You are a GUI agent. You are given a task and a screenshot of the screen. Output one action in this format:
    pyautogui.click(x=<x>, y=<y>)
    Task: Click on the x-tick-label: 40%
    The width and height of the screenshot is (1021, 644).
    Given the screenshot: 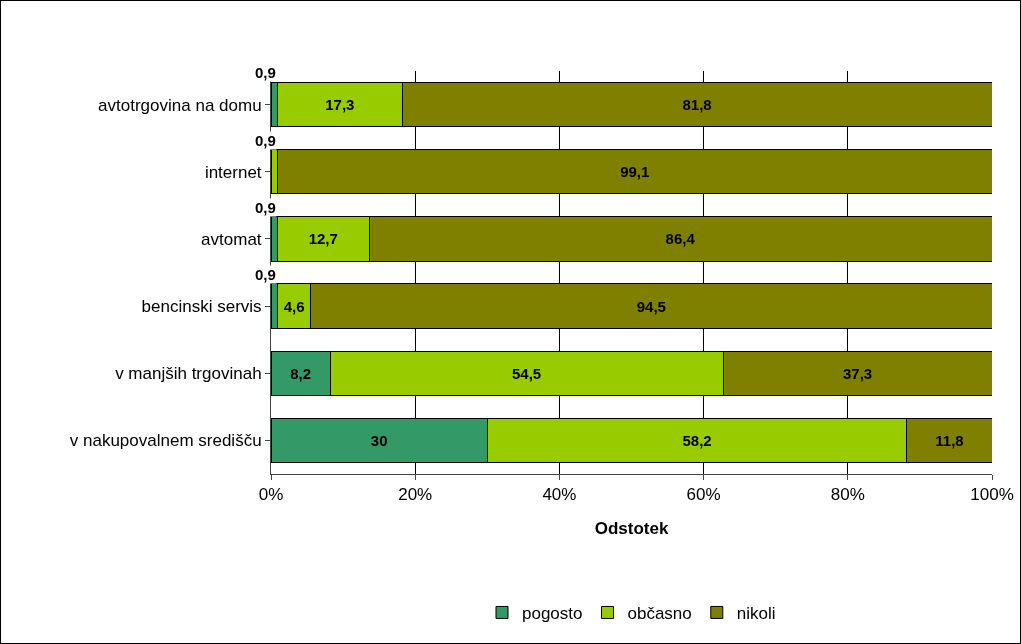 What is the action you would take?
    pyautogui.click(x=559, y=495)
    